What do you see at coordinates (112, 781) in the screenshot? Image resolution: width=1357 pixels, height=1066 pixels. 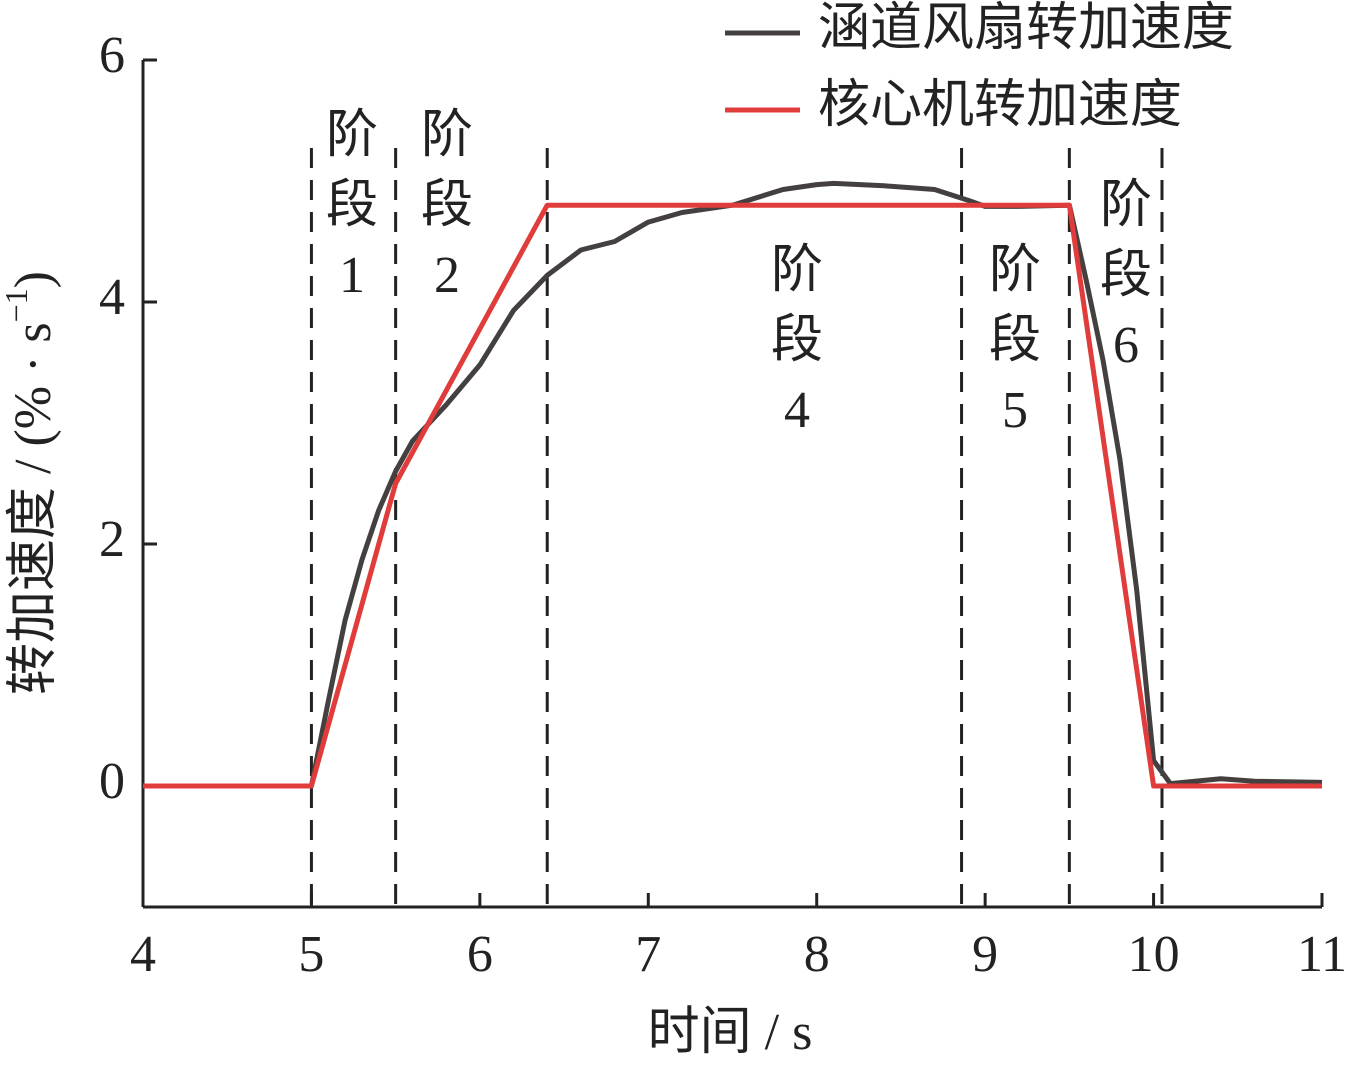 I see `y-tick-label: 0` at bounding box center [112, 781].